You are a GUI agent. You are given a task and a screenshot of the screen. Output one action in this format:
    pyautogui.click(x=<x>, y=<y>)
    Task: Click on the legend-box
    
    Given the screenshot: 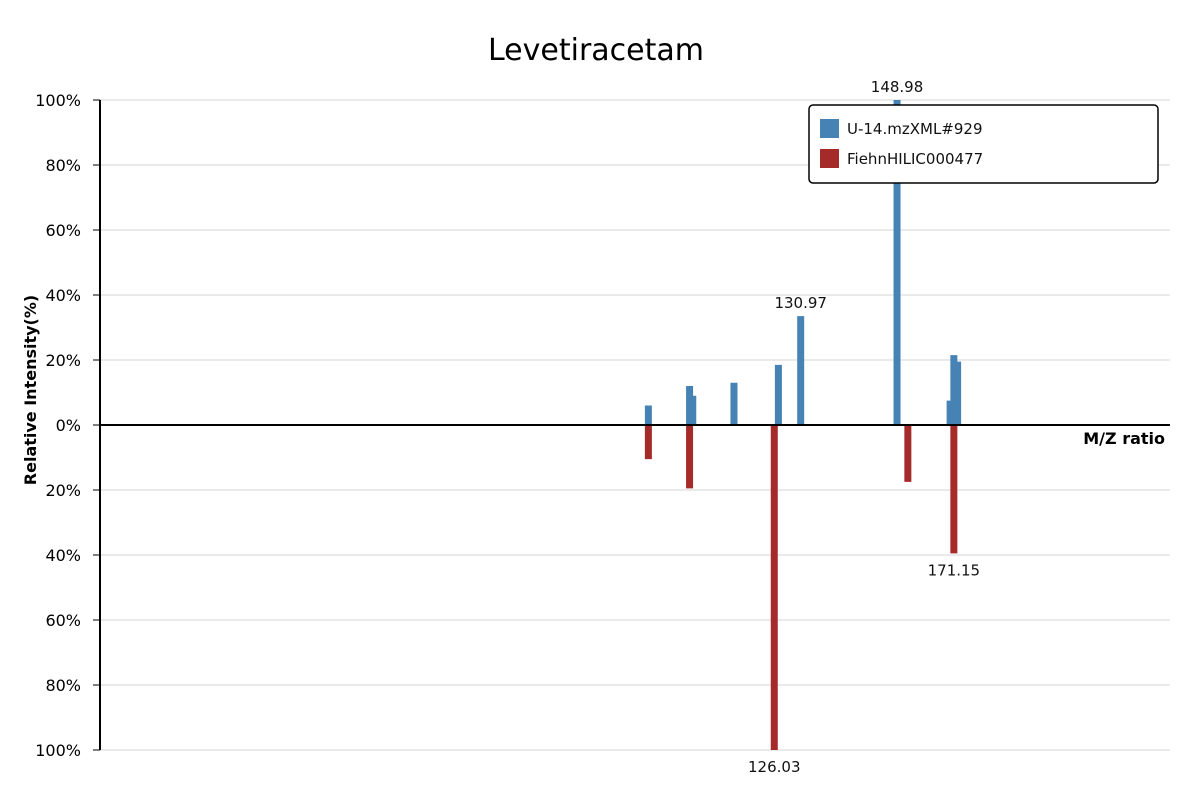 What is the action you would take?
    pyautogui.click(x=983, y=144)
    